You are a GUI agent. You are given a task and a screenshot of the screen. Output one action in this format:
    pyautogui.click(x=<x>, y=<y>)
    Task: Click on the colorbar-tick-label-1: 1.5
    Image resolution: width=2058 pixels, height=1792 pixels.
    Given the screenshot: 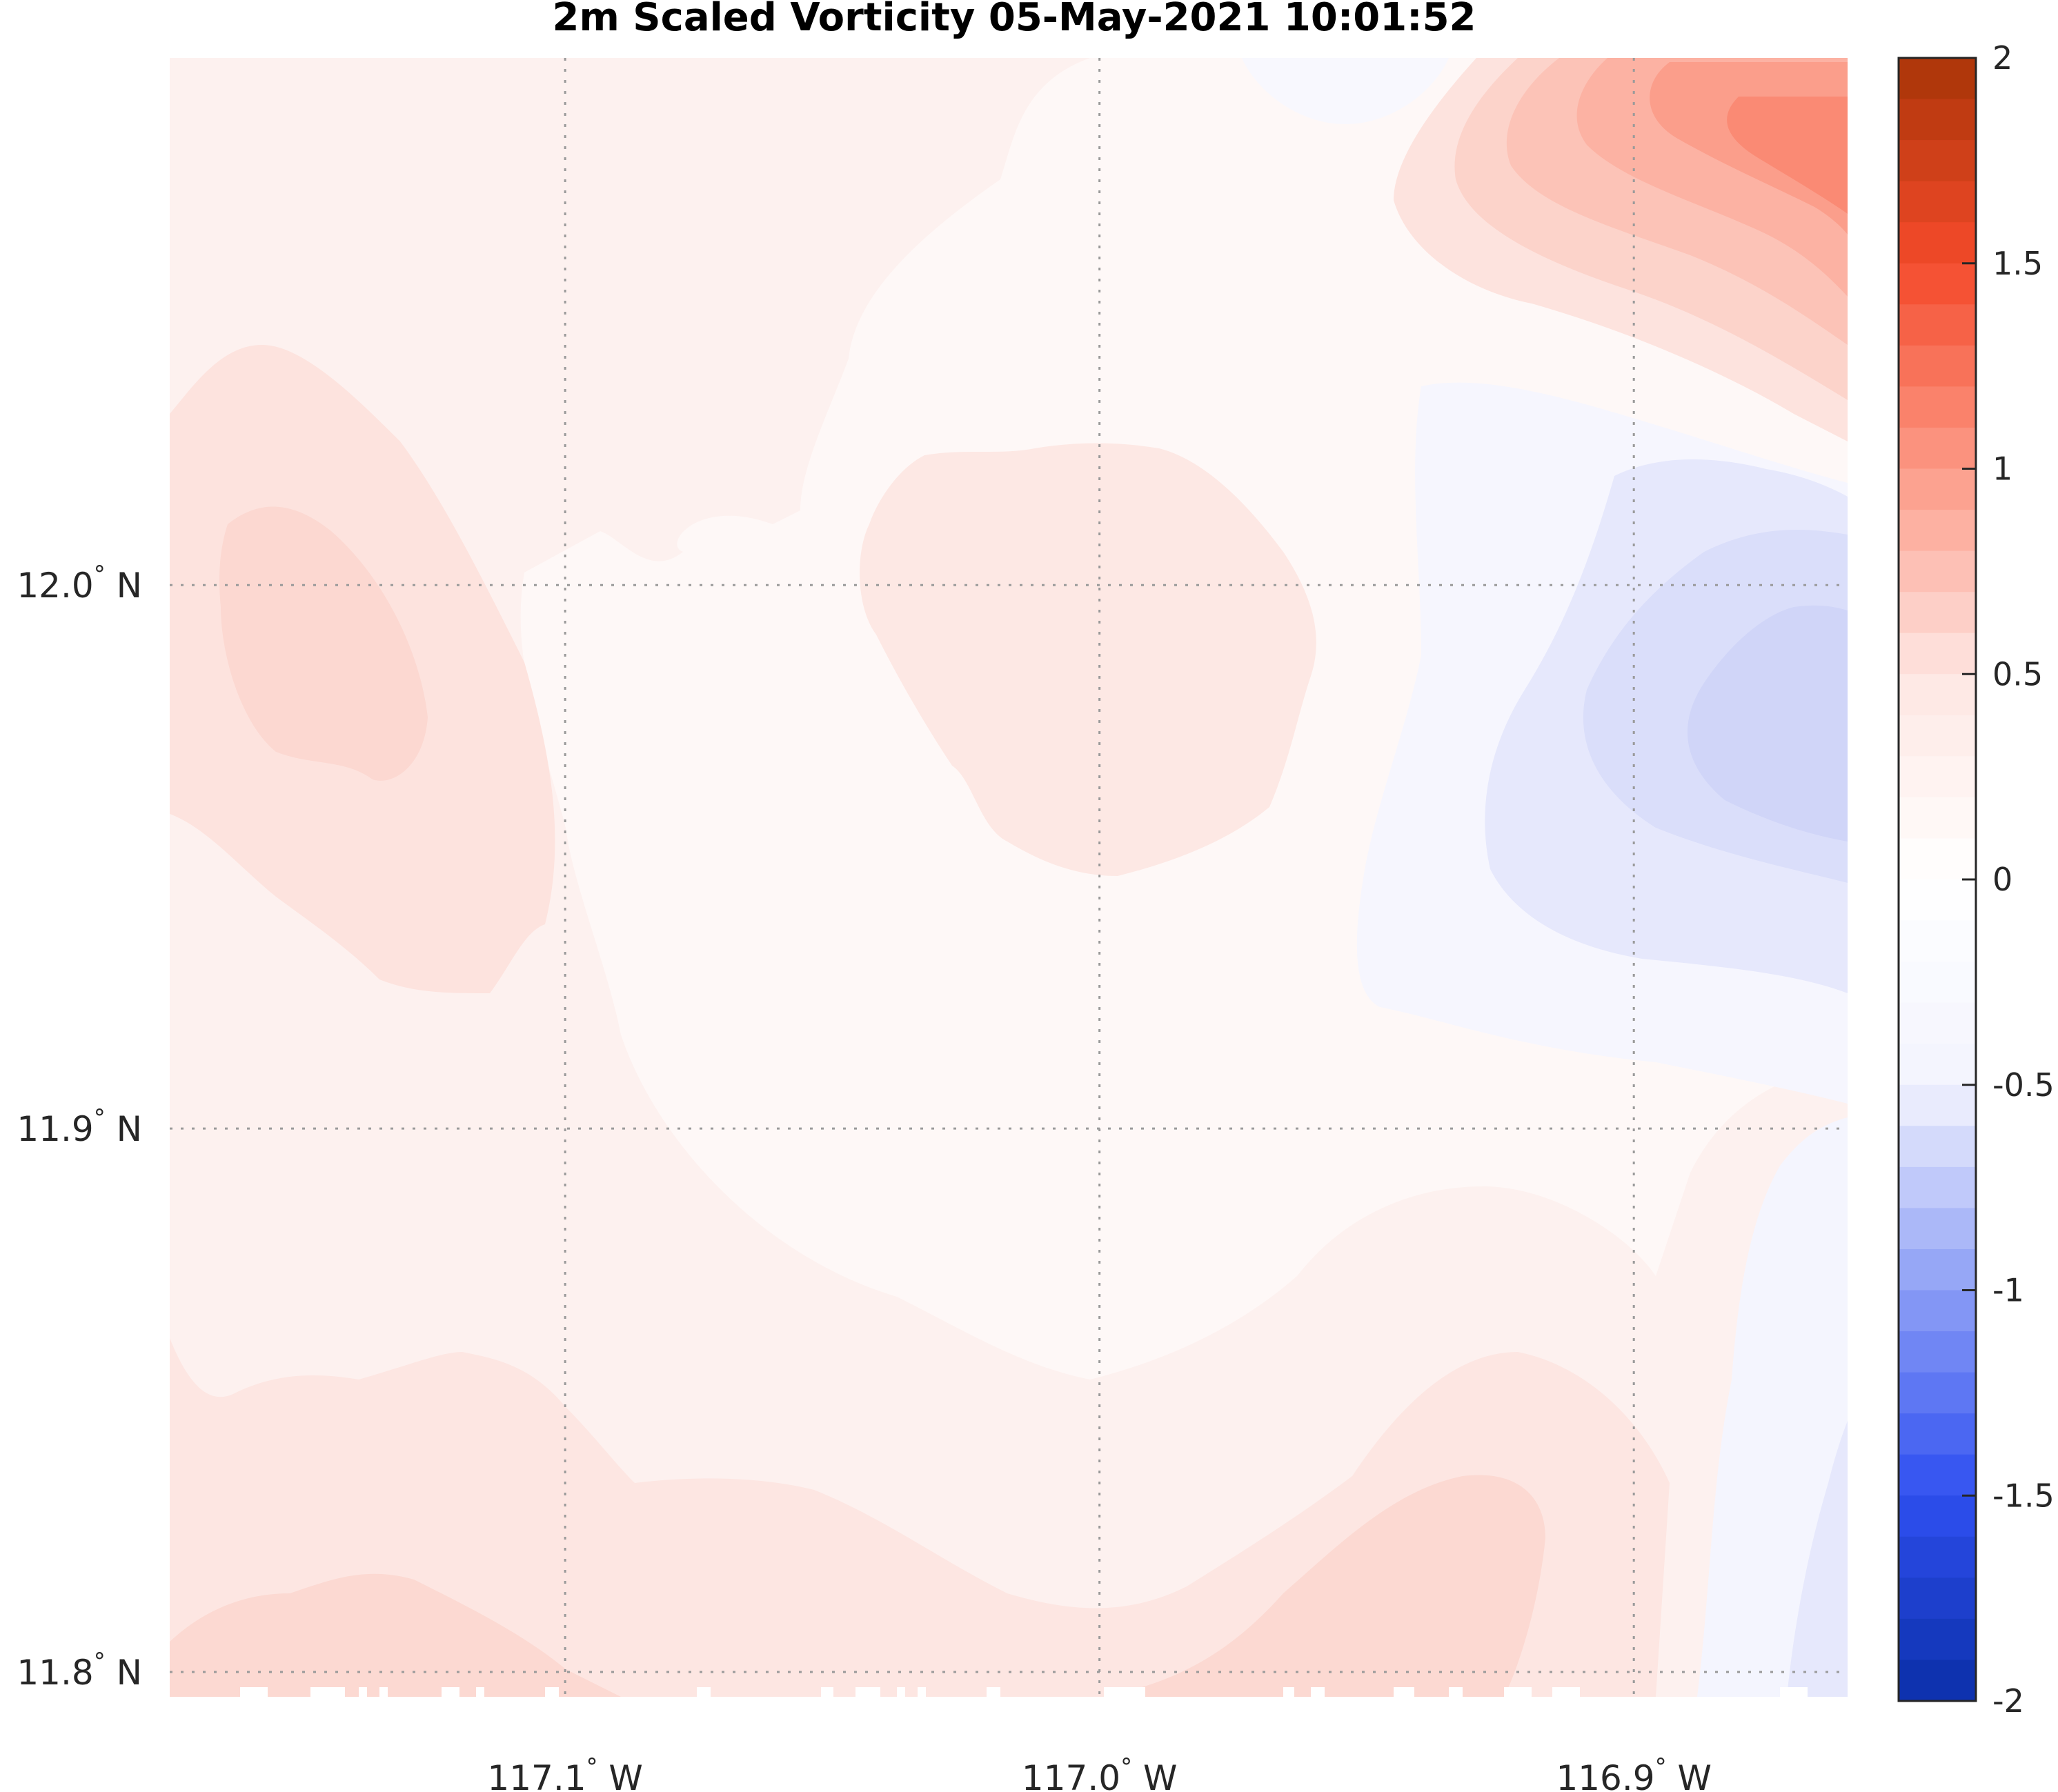 What is the action you would take?
    pyautogui.click(x=2017, y=263)
    